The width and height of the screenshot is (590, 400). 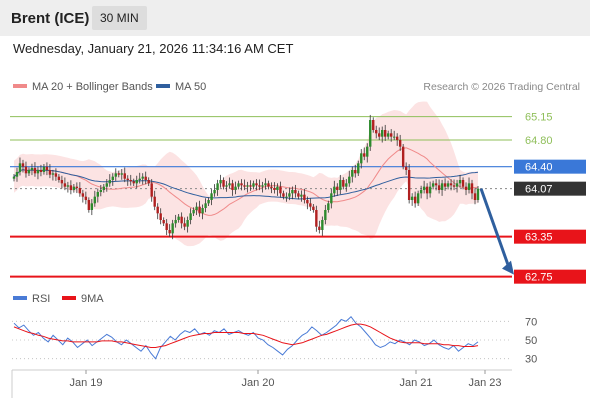 I want to click on chart-header: Brent (ICE) 30 MIN, so click(x=295, y=18).